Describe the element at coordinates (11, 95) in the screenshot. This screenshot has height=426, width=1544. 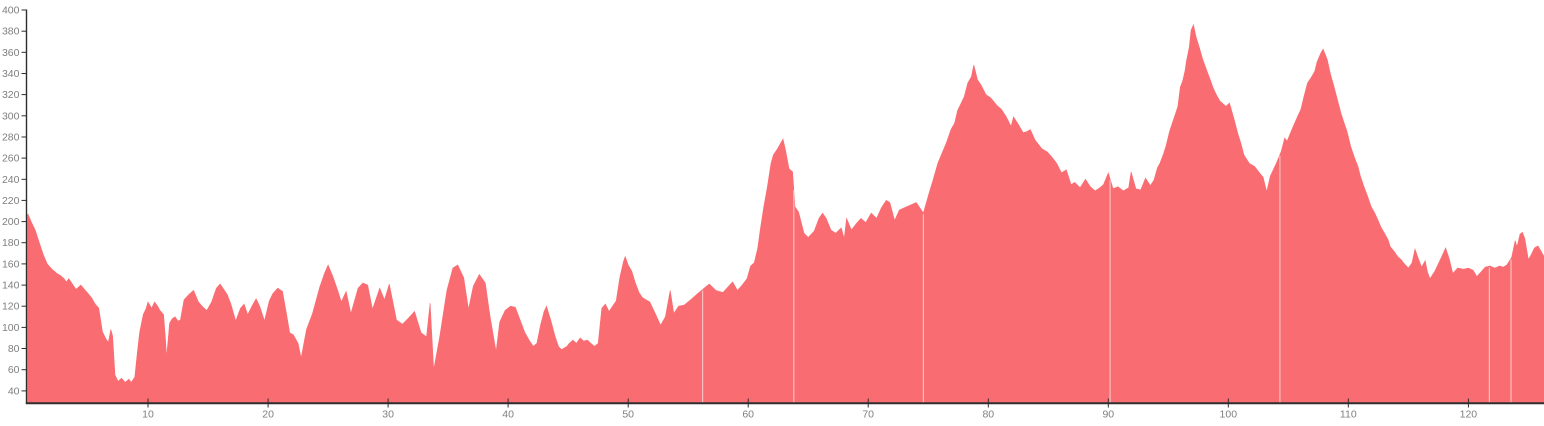
I see `y-axis-tick-label: 320` at that location.